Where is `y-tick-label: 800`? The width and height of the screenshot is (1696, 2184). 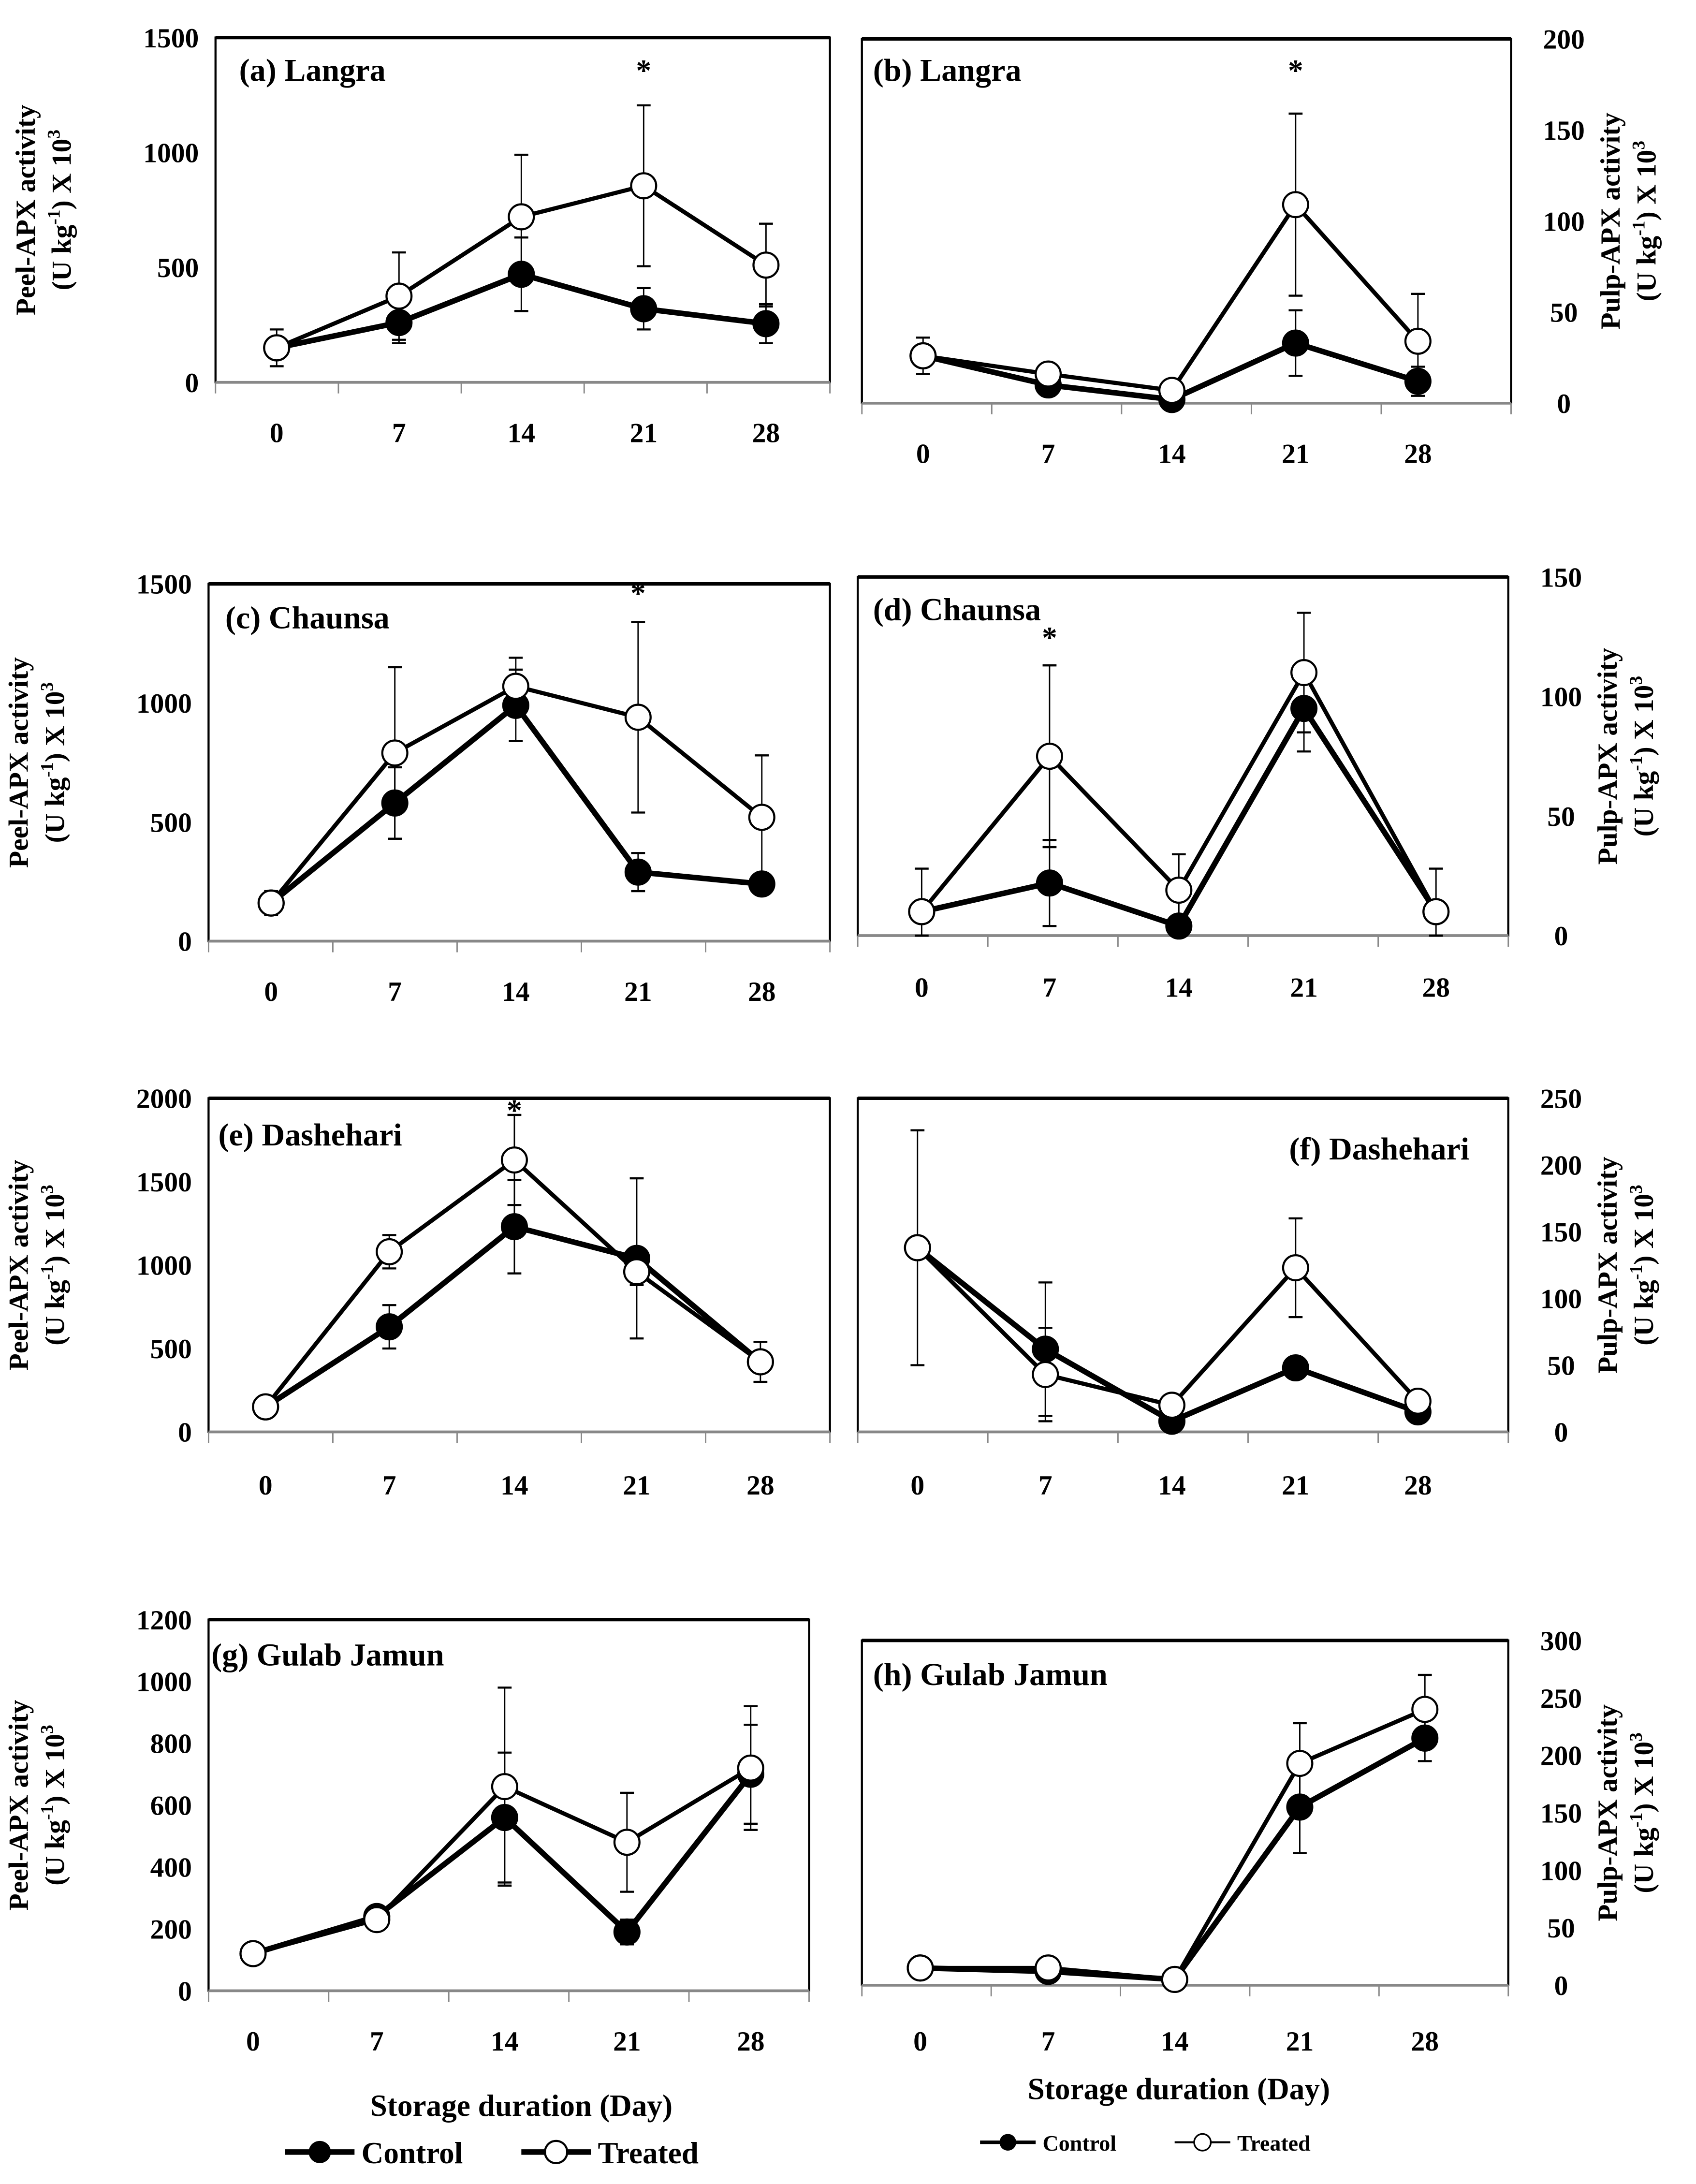
y-tick-label: 800 is located at coordinates (171, 1744).